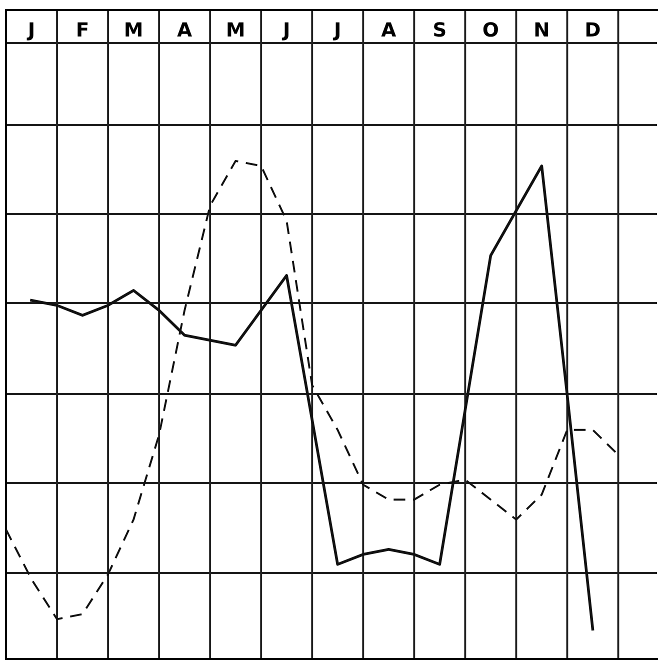 The width and height of the screenshot is (666, 668). What do you see at coordinates (541, 29) in the screenshot?
I see `x-tick-label: N` at bounding box center [541, 29].